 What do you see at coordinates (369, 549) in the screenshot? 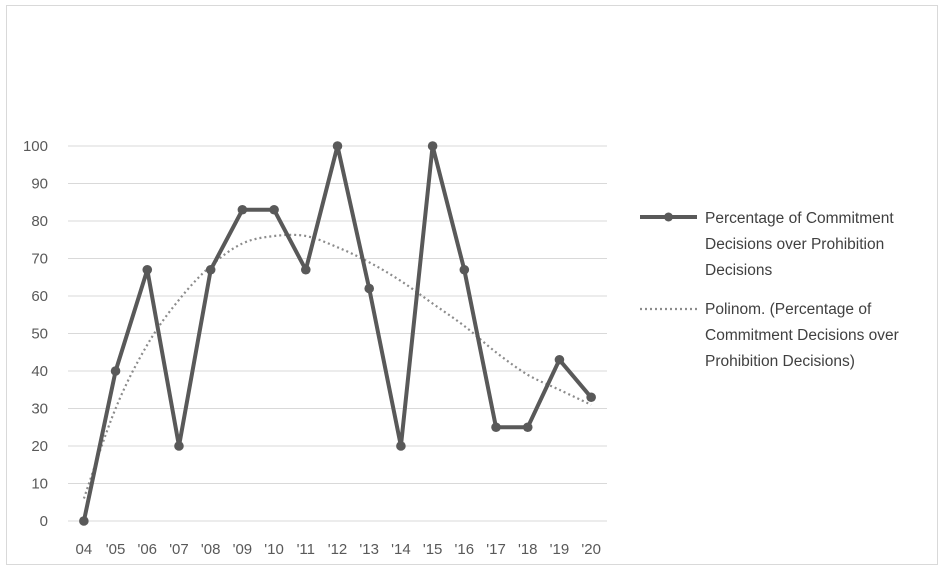
I see `x-tick-label: '13` at bounding box center [369, 549].